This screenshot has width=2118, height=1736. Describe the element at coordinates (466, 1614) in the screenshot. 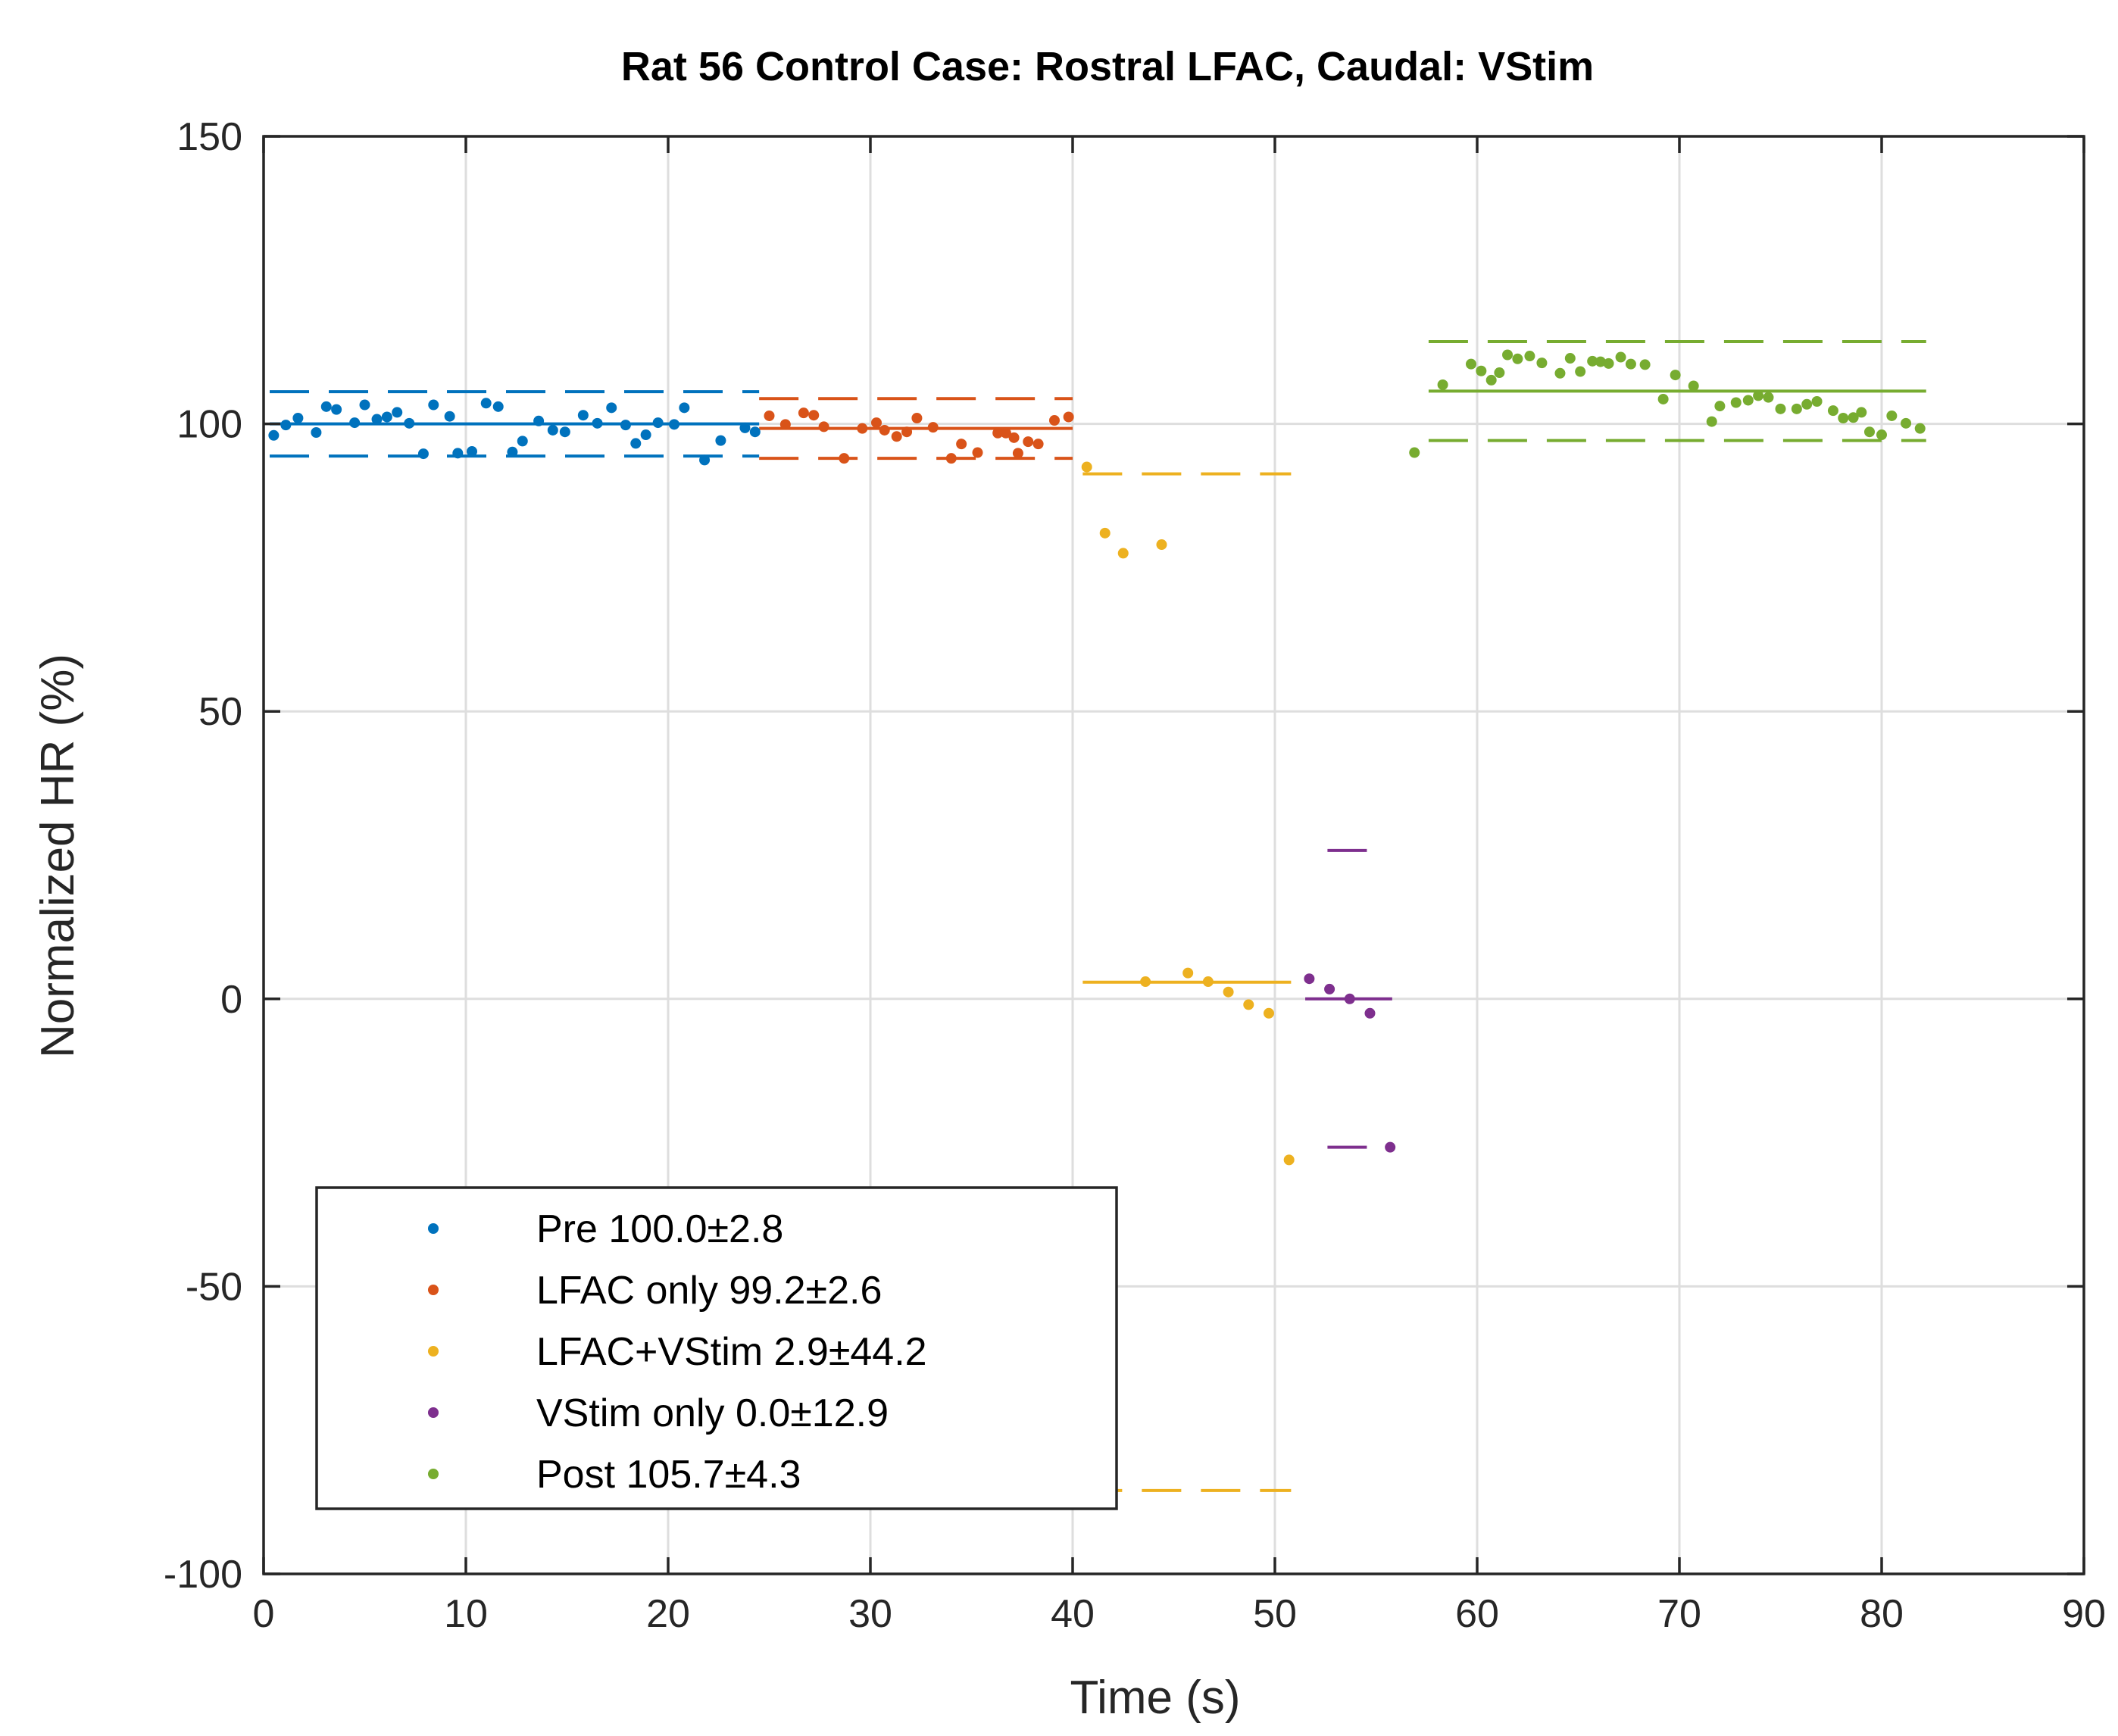

I see `x-tick-label: 10` at that location.